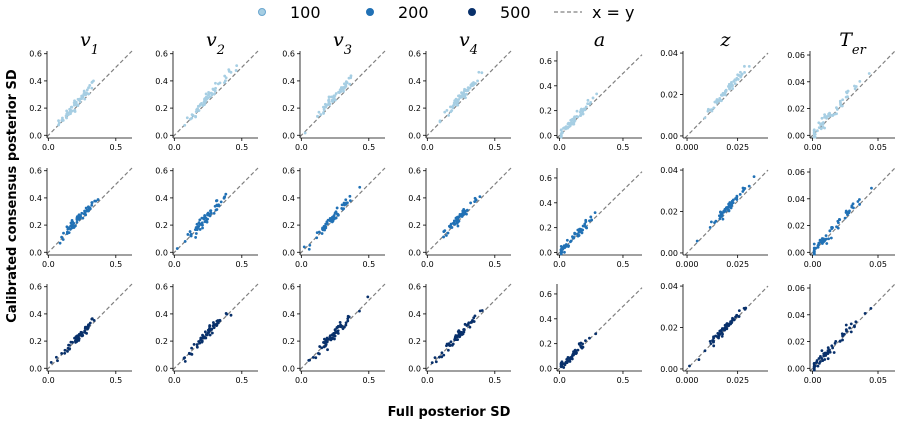  I want to click on panel-1-2: 0.0 0.2 0.4 0.6 0.0 0.5, so click(207, 334).